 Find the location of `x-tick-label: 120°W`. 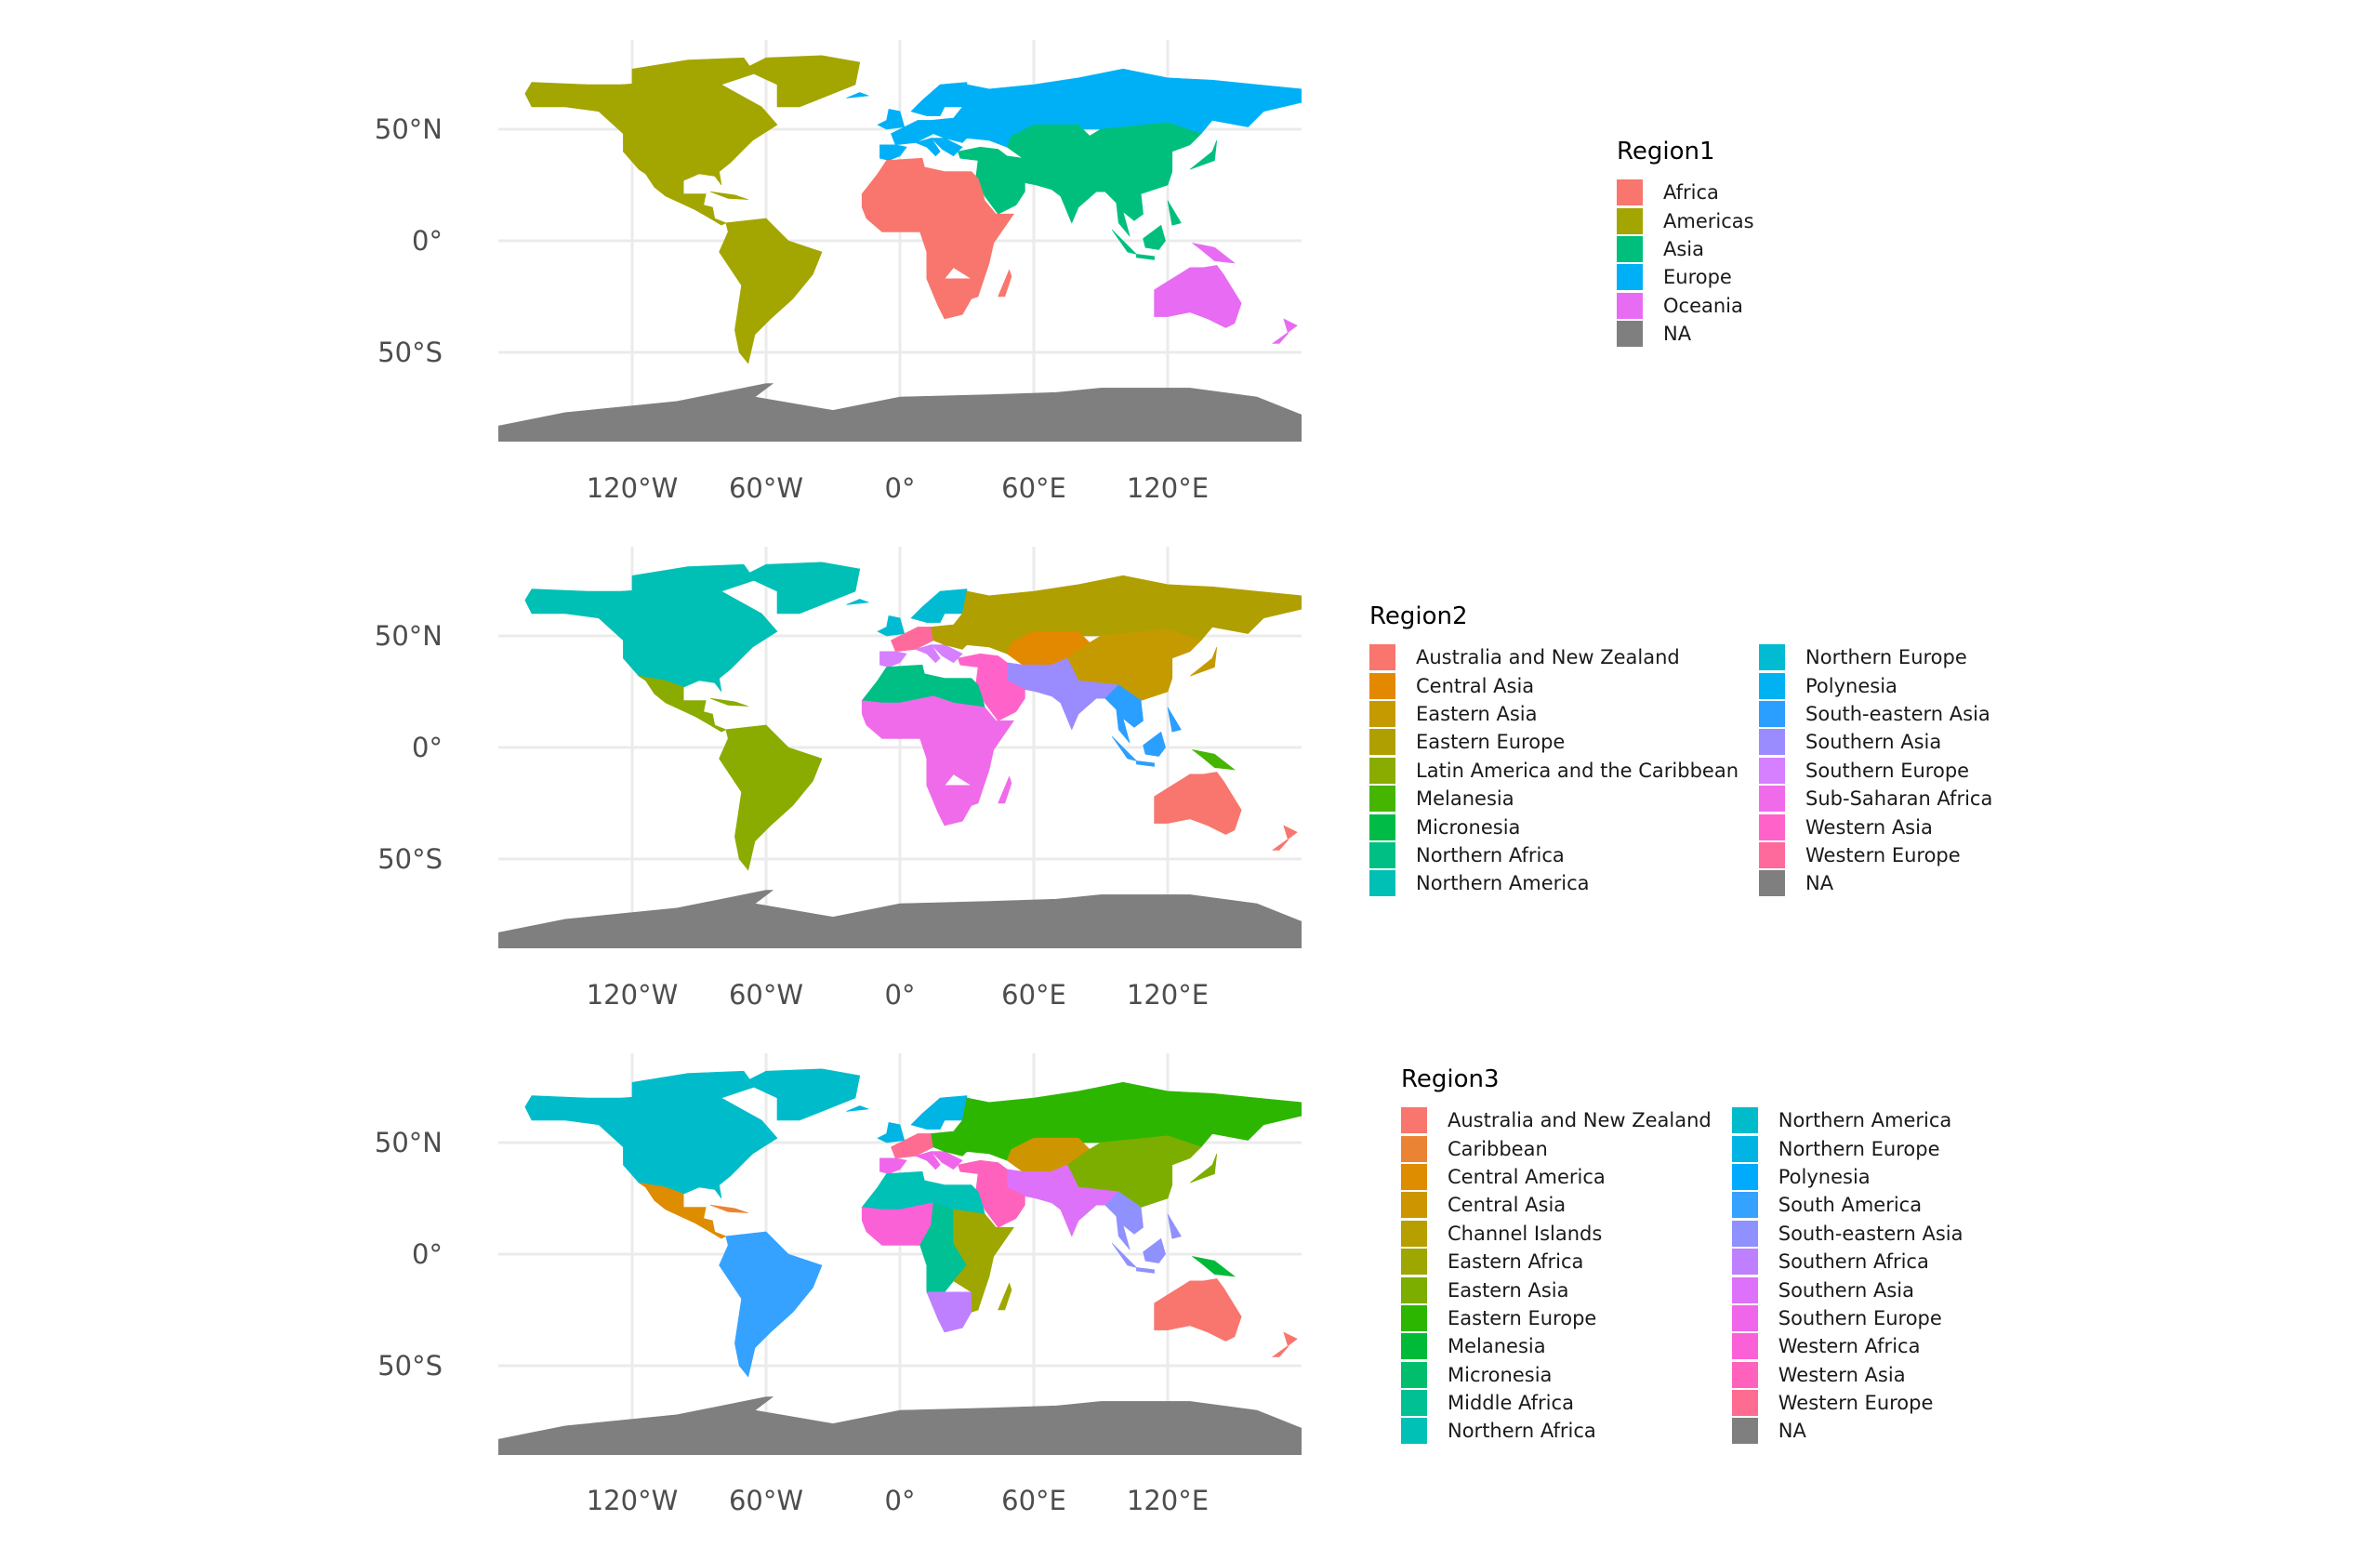

x-tick-label: 120°W is located at coordinates (632, 488).